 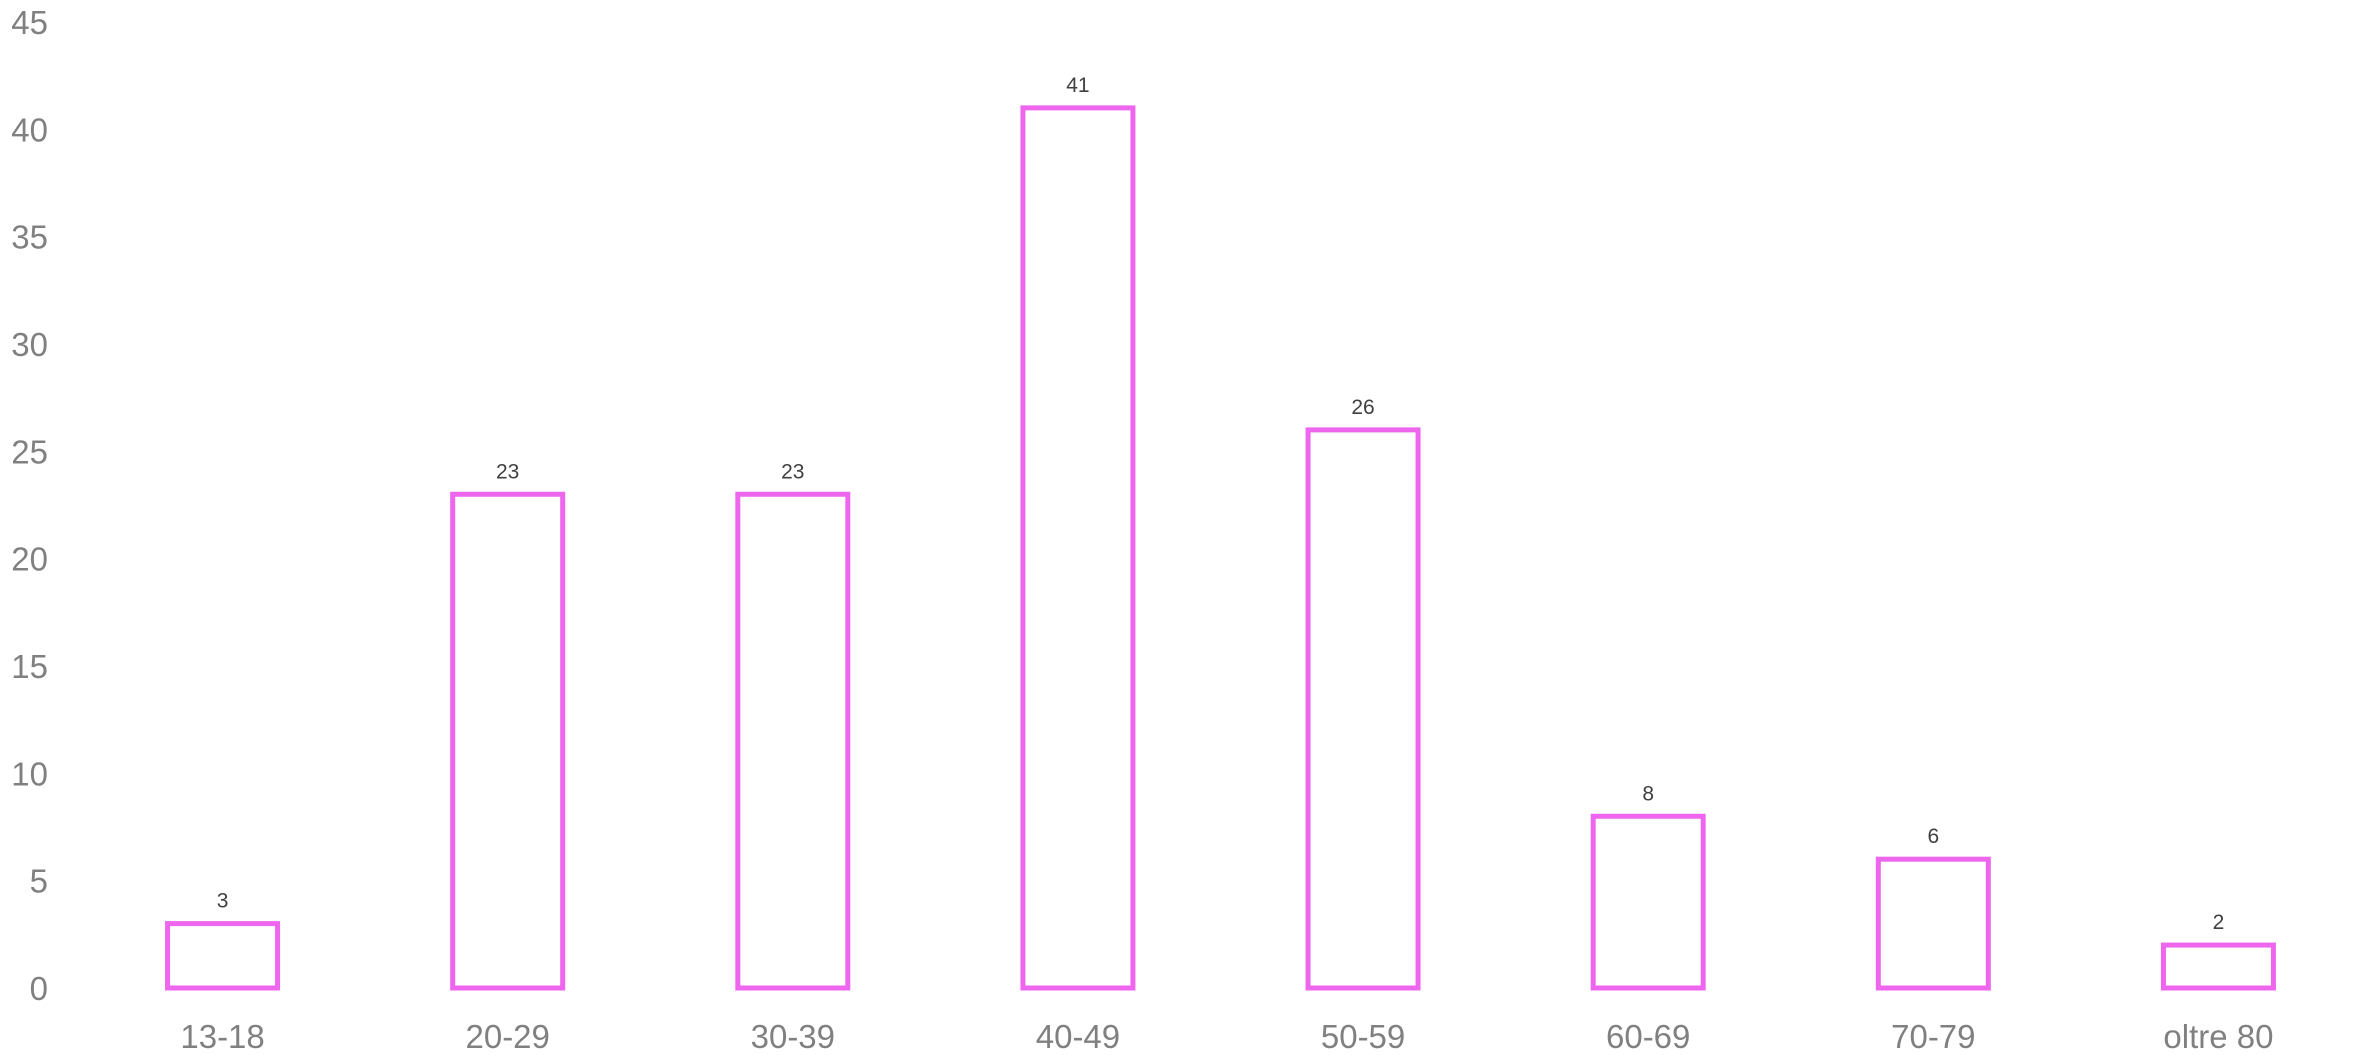 I want to click on y-tick-label: 35, so click(x=29, y=237).